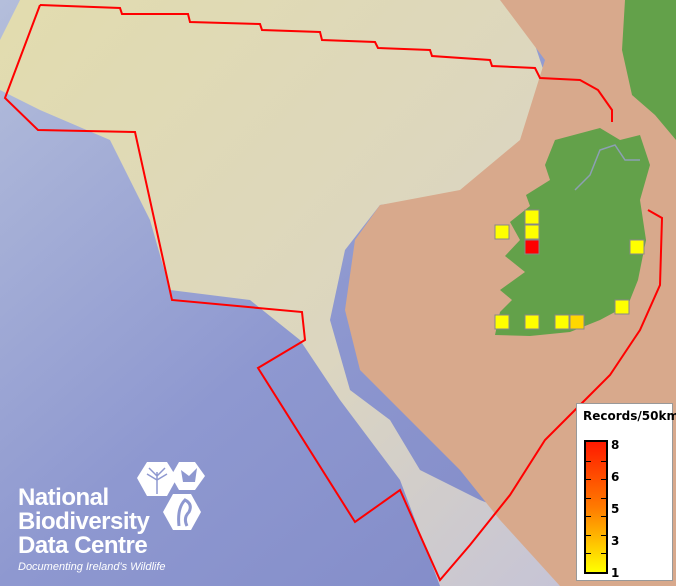 The height and width of the screenshot is (586, 676). What do you see at coordinates (615, 573) in the screenshot?
I see `legend-label: 1` at bounding box center [615, 573].